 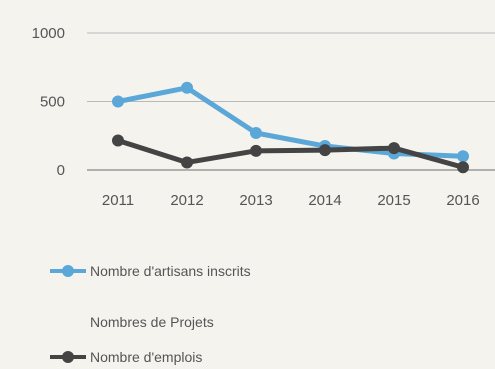 I want to click on y-axis: 0 500 1000, so click(x=48, y=102).